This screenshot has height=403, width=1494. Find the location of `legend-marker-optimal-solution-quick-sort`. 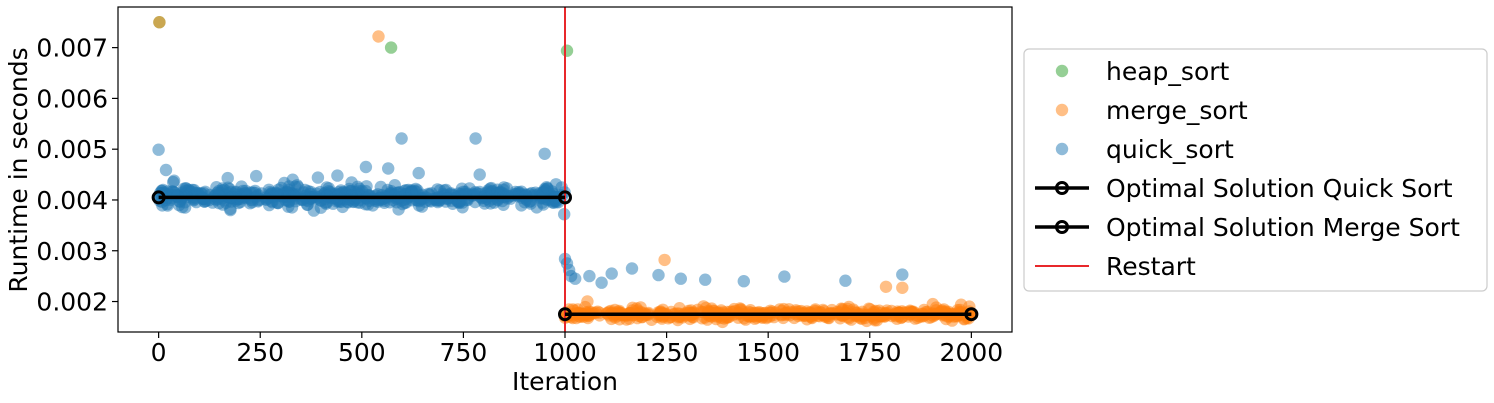

legend-marker-optimal-solution-quick-sort is located at coordinates (1062, 188).